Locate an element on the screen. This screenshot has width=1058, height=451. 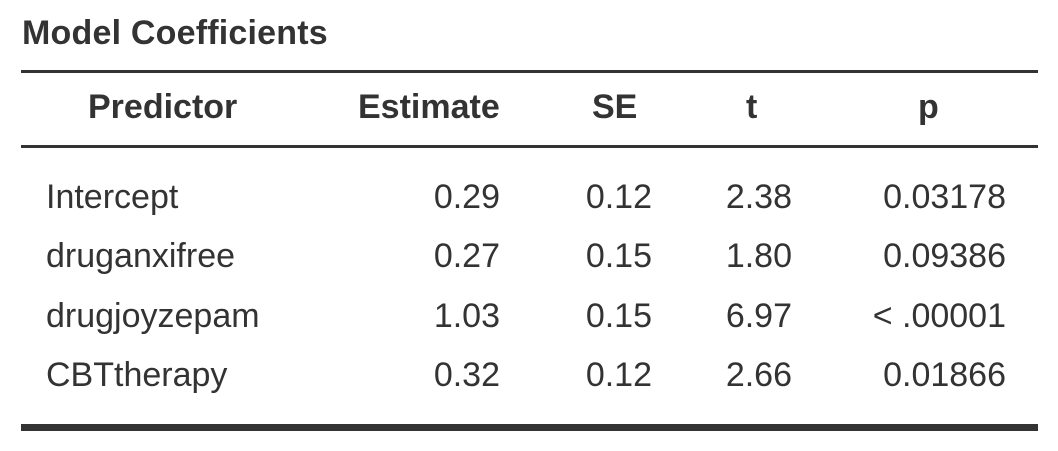
cell-p: 0.01866 is located at coordinates (944, 375).